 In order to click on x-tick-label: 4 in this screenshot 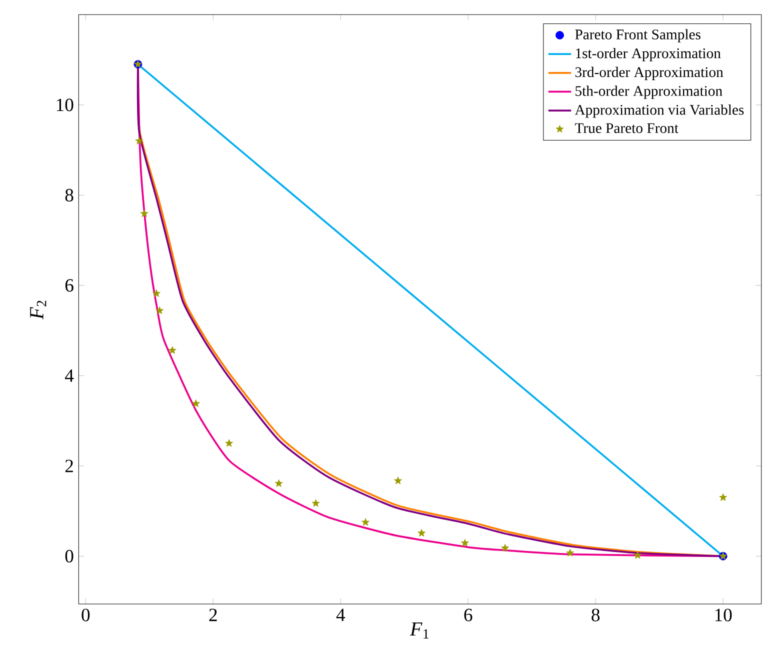, I will do `click(341, 614)`.